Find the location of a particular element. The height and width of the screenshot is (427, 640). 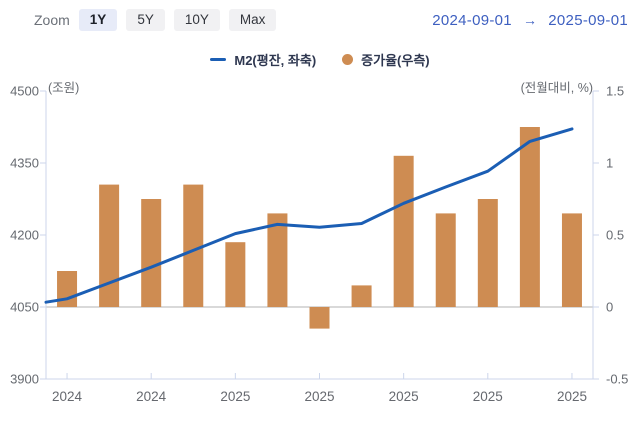

right-axis-tick-label: 0 is located at coordinates (609, 307).